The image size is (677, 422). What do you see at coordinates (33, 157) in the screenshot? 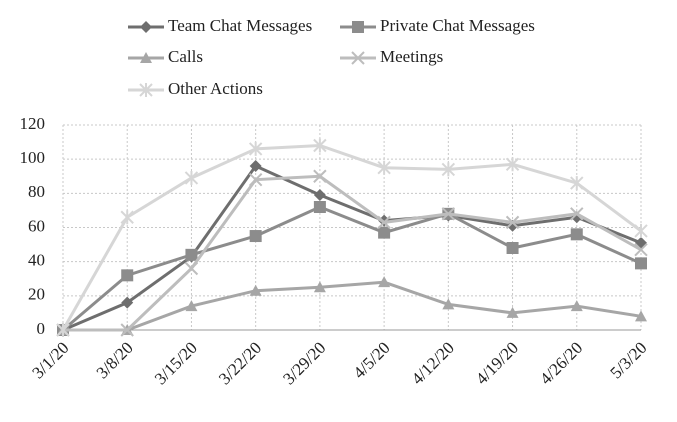
I see `y-tick-label: 100` at bounding box center [33, 157].